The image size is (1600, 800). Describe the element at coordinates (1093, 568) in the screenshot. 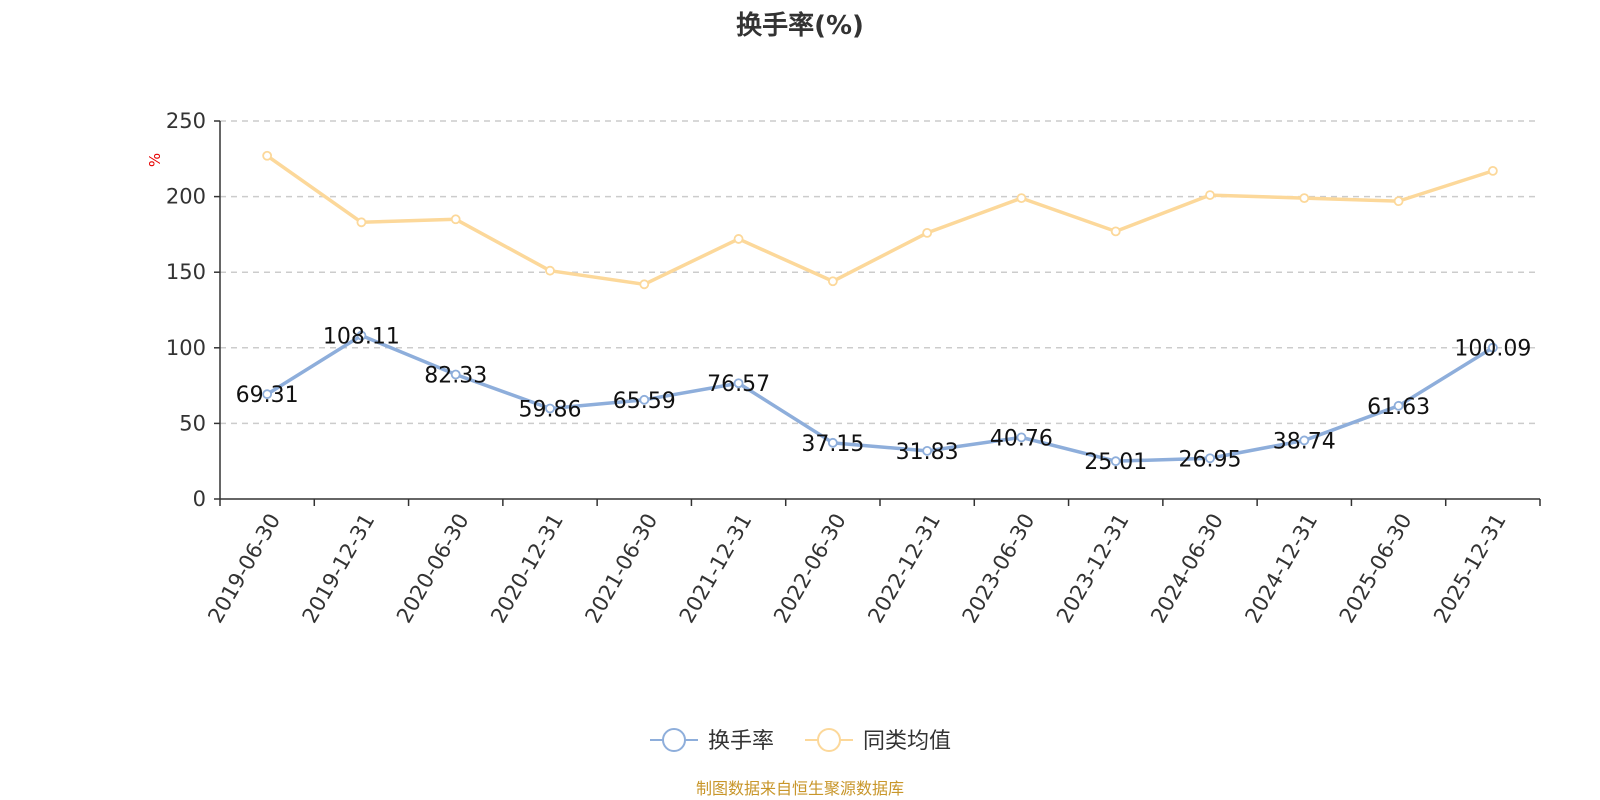

I see `x-tick-label: 2023-12-31` at that location.